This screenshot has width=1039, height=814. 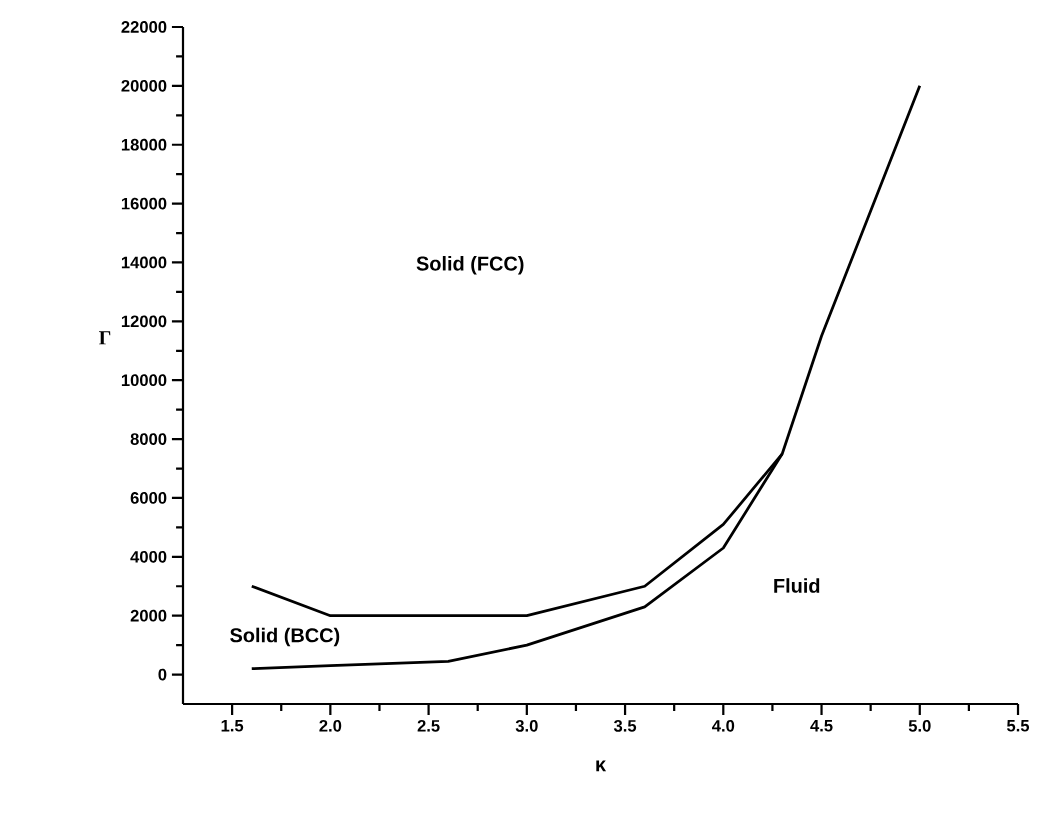 What do you see at coordinates (526, 725) in the screenshot?
I see `x-tick-label: 3.0` at bounding box center [526, 725].